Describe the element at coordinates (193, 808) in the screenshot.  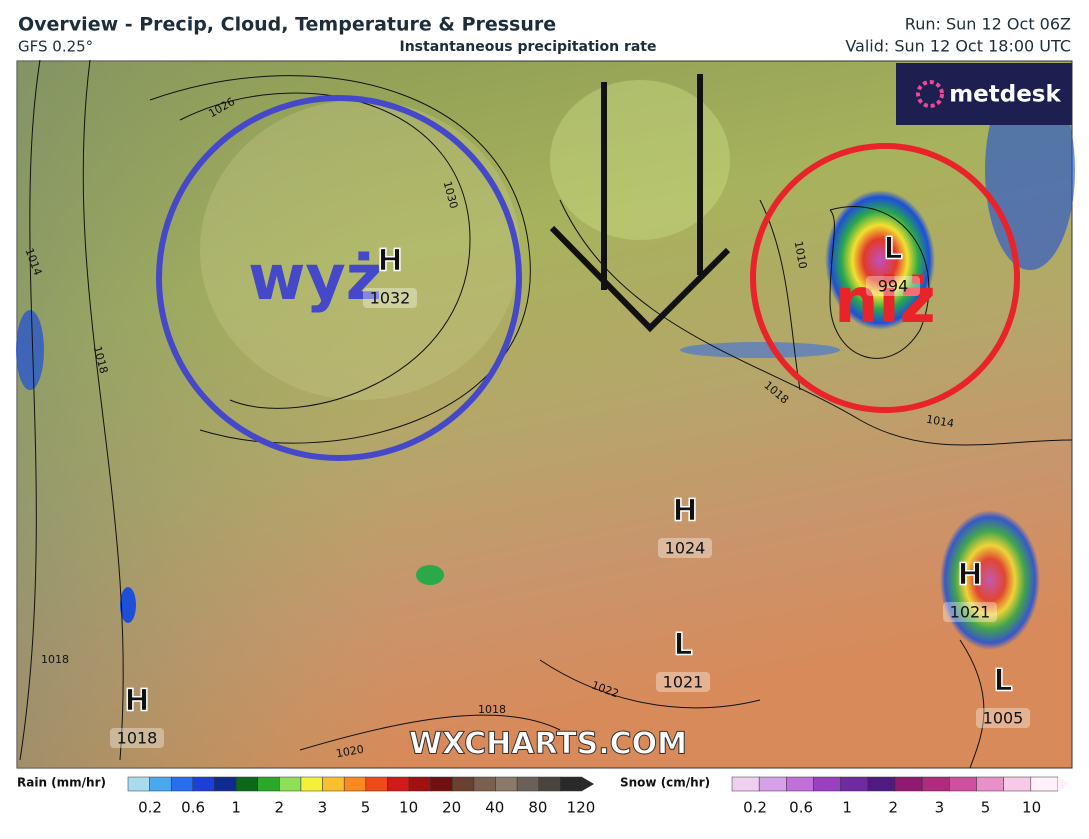
I see `rain-tick-label: 0.6` at that location.